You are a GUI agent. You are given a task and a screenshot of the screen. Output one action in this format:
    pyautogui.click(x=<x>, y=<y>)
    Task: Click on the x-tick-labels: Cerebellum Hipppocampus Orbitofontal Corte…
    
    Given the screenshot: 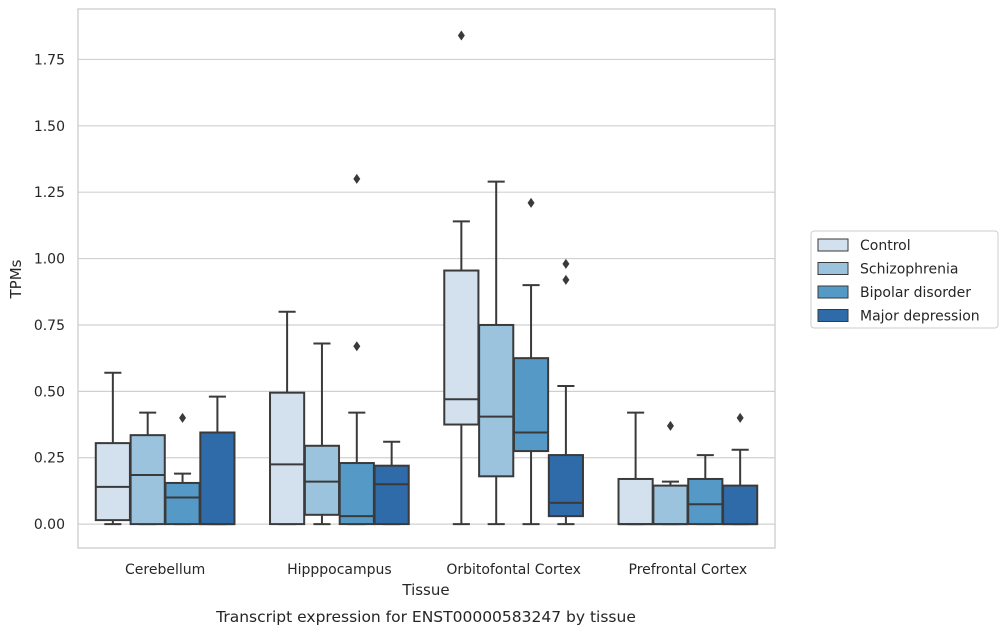 What is the action you would take?
    pyautogui.click(x=436, y=570)
    